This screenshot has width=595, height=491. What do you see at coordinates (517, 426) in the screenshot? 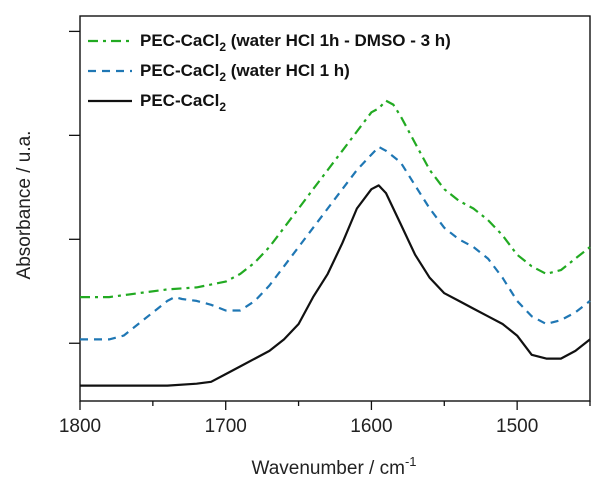
I see `x-tick-label: 1500` at bounding box center [517, 426].